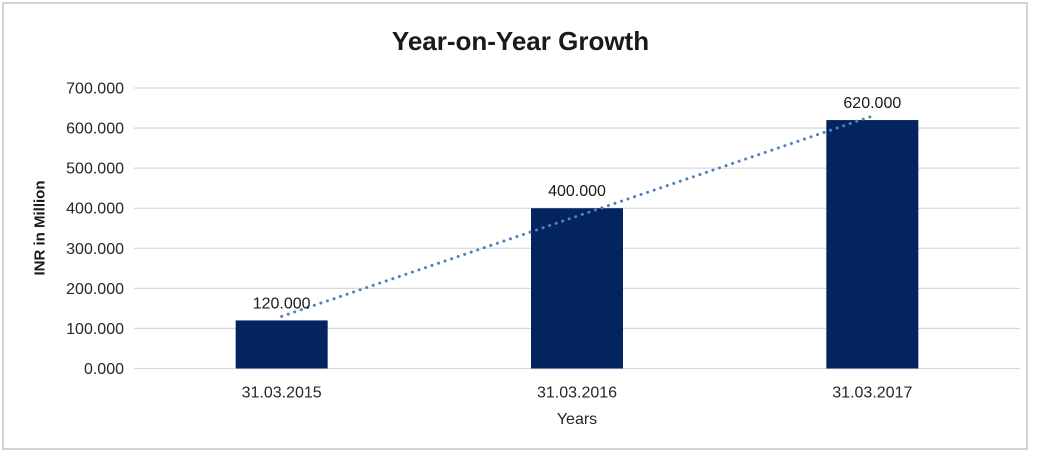  What do you see at coordinates (95, 129) in the screenshot?
I see `y-tick-label: 600.000` at bounding box center [95, 129].